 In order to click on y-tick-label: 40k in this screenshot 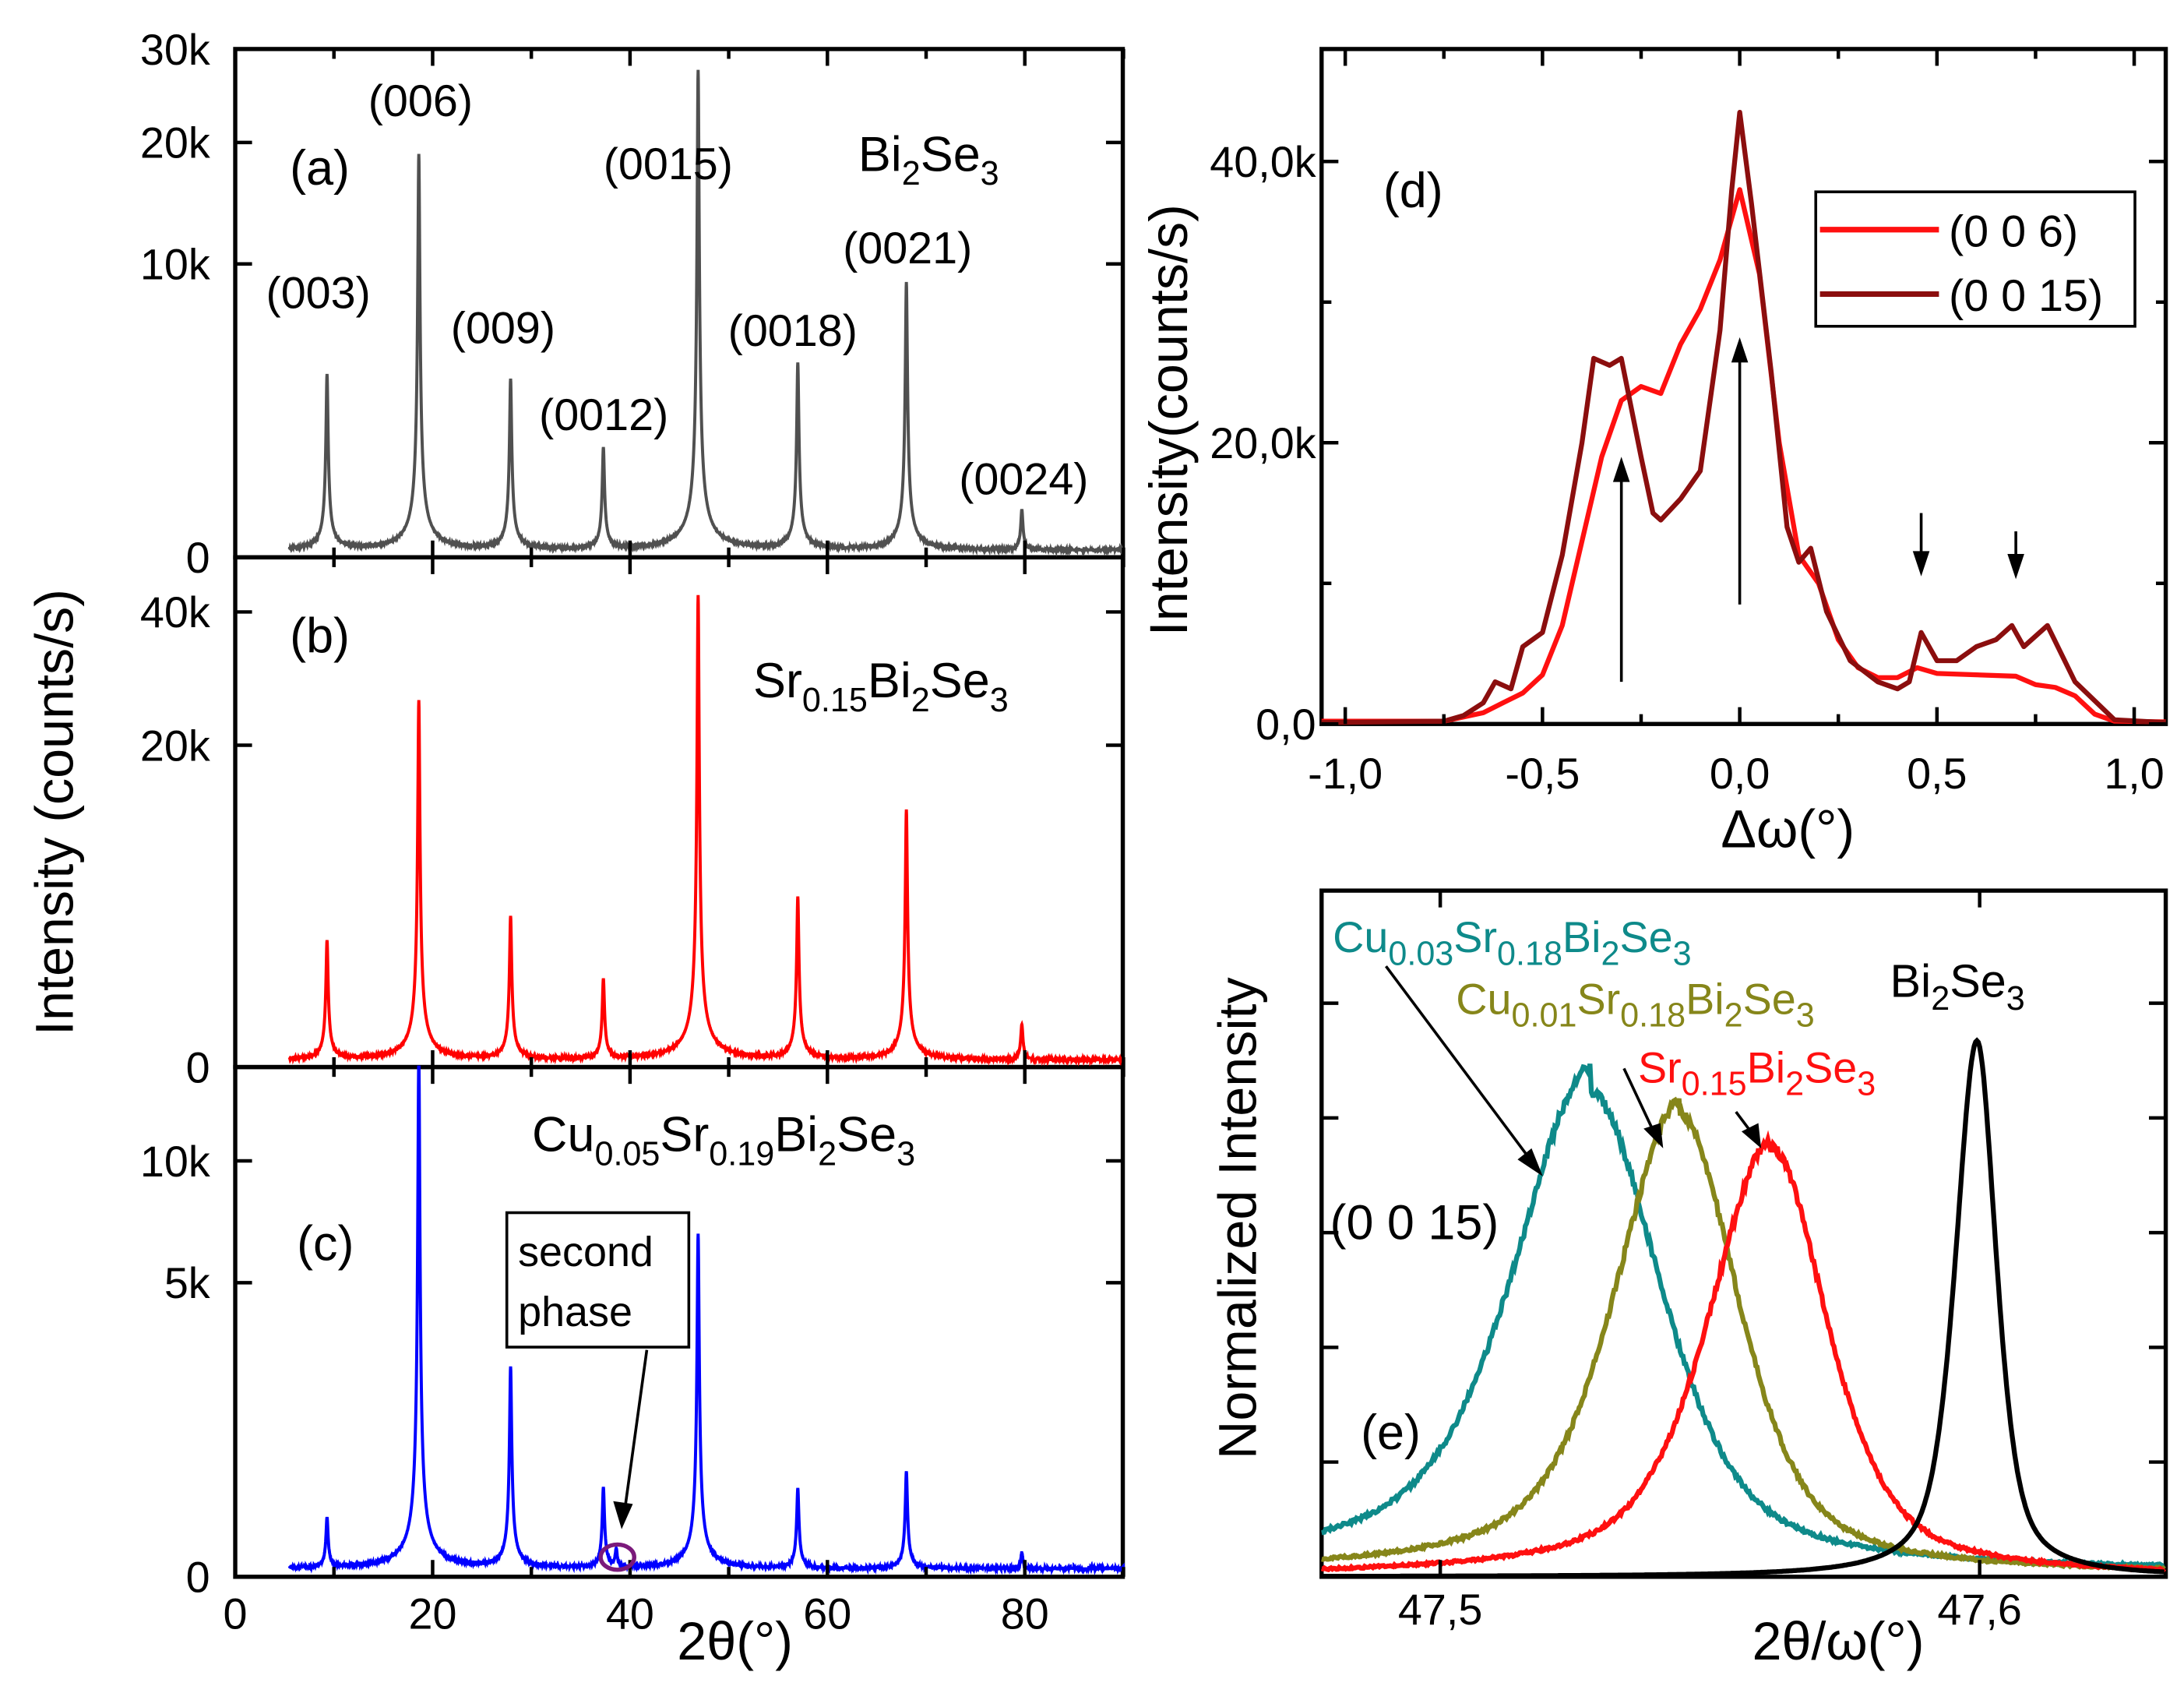, I will do `click(175, 612)`.